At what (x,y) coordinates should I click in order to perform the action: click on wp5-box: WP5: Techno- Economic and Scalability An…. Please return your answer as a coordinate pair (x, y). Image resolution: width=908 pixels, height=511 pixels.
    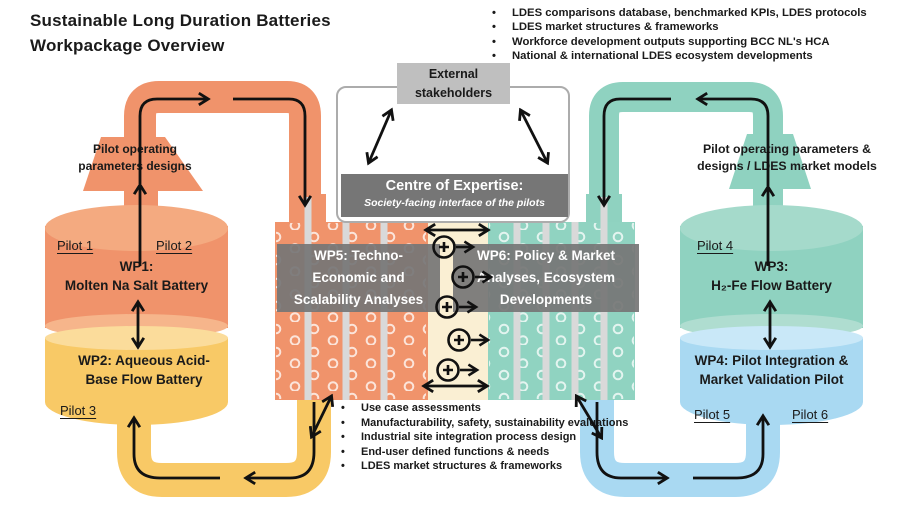
    Looking at the image, I should click on (358, 278).